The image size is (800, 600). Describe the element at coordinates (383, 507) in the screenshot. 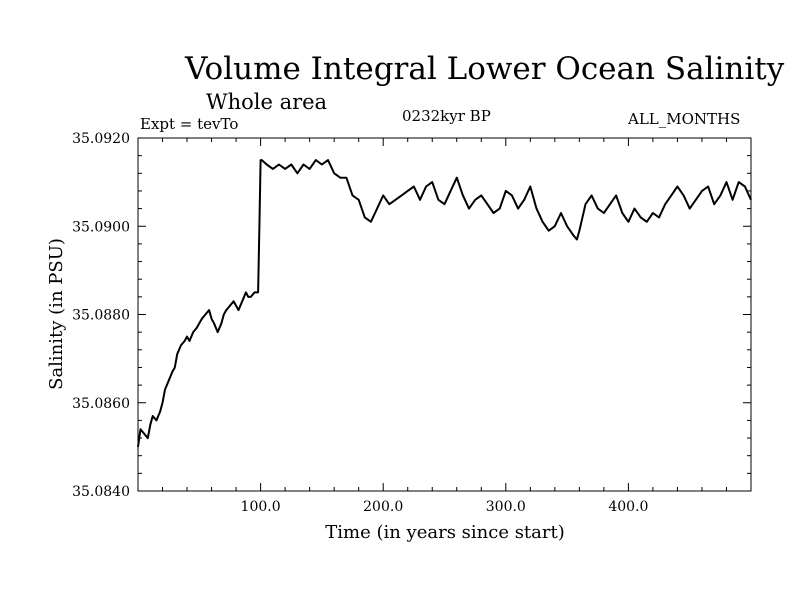

I see `x-tick-label: 200.0` at that location.